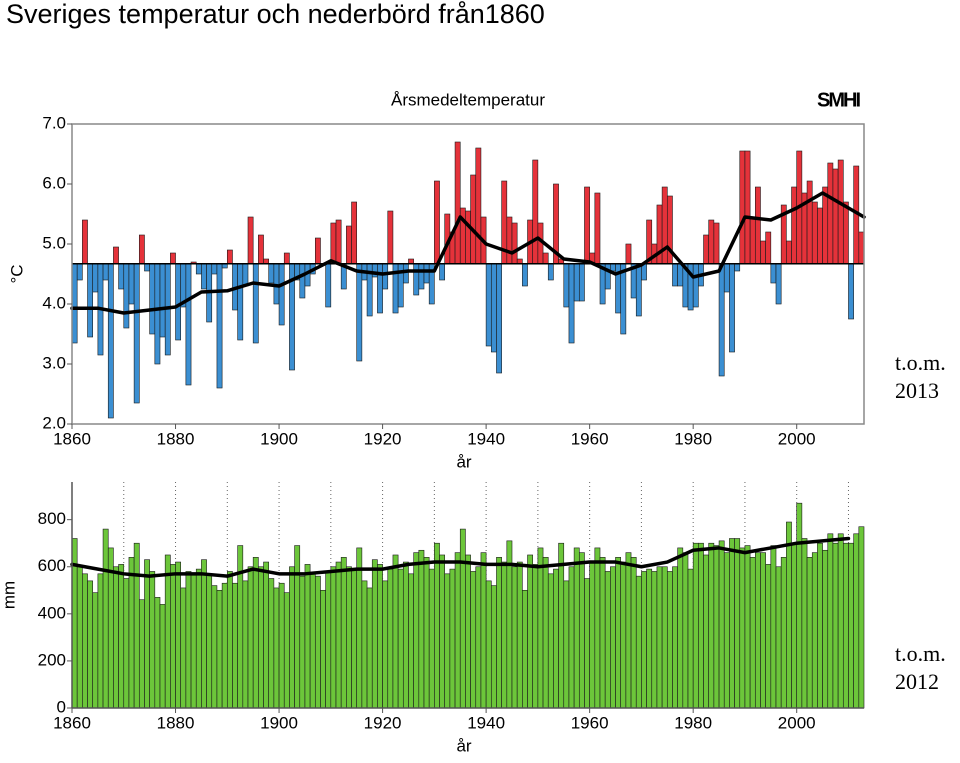  I want to click on y-tick-label: 6.0, so click(54, 182).